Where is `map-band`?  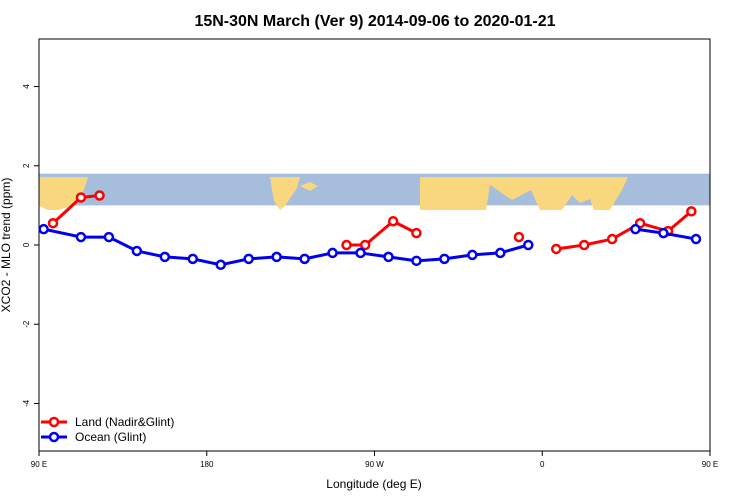 map-band is located at coordinates (374, 191).